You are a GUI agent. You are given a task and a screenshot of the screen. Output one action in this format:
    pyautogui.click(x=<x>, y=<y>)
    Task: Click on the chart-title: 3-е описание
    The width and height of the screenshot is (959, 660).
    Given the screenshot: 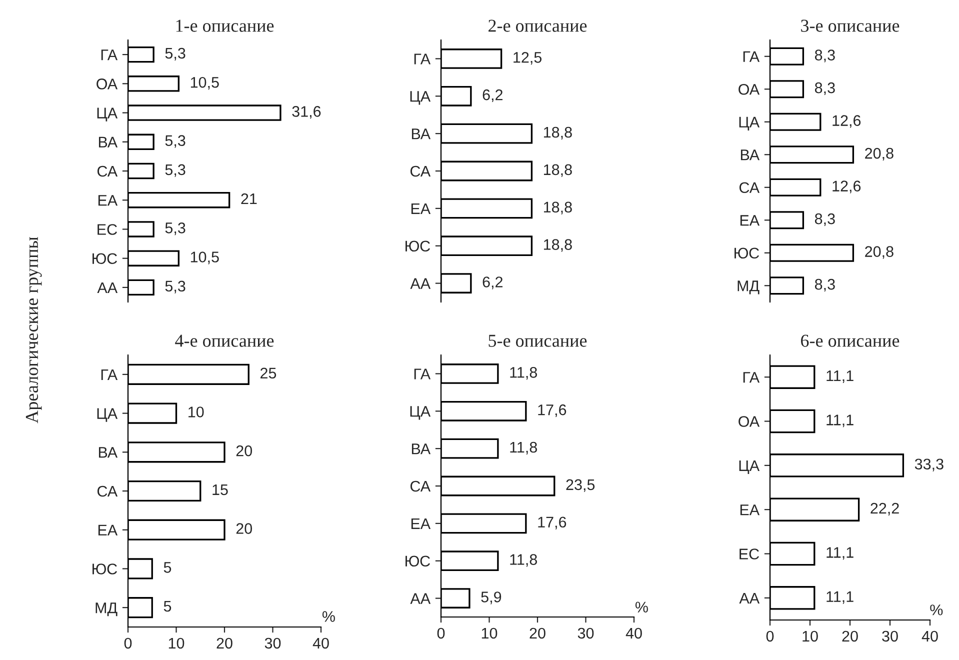 What is the action you would take?
    pyautogui.click(x=850, y=26)
    